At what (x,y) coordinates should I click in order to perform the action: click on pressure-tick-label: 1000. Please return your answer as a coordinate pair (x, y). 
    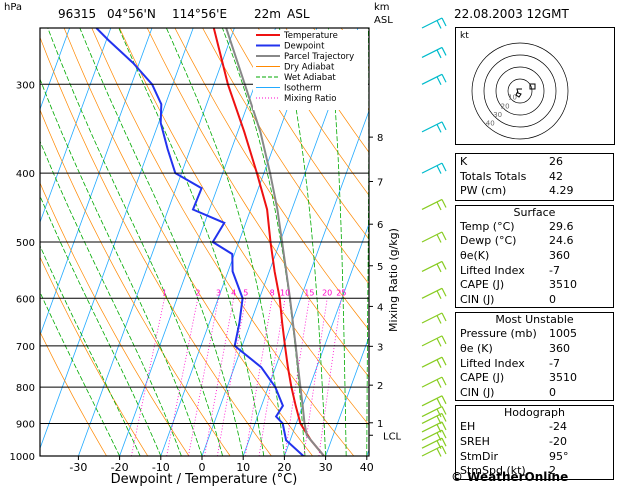
    Looking at the image, I should click on (22, 457).